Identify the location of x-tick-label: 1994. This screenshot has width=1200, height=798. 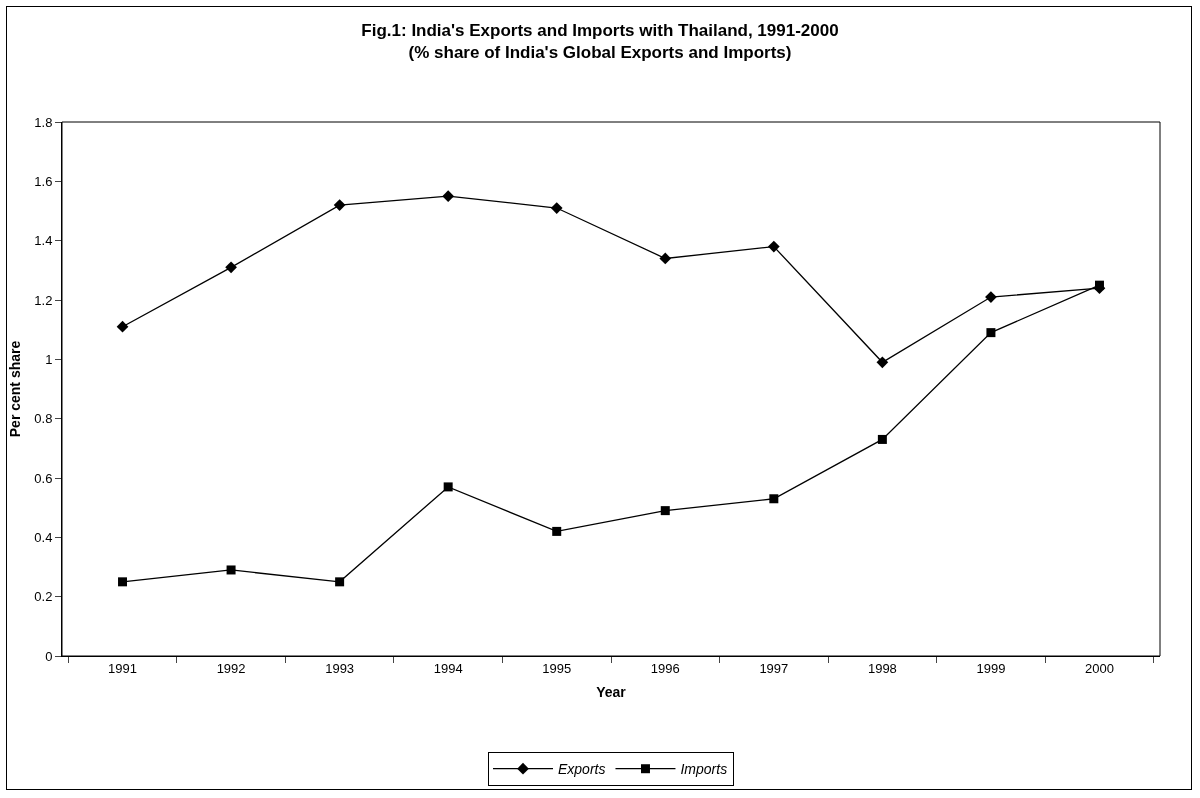
(448, 668).